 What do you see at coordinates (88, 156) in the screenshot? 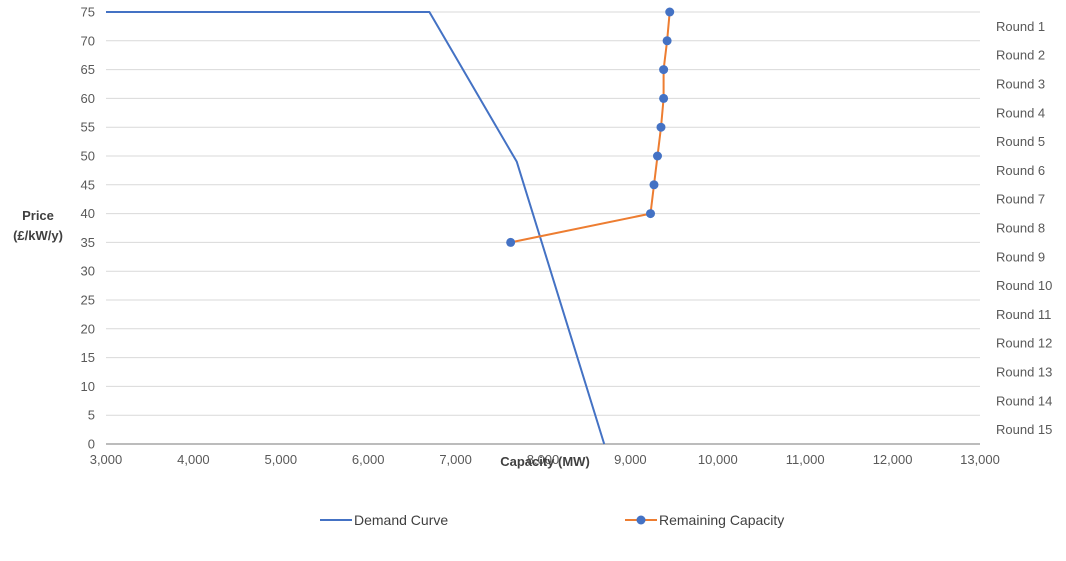
I see `y-tick-label: 50` at bounding box center [88, 156].